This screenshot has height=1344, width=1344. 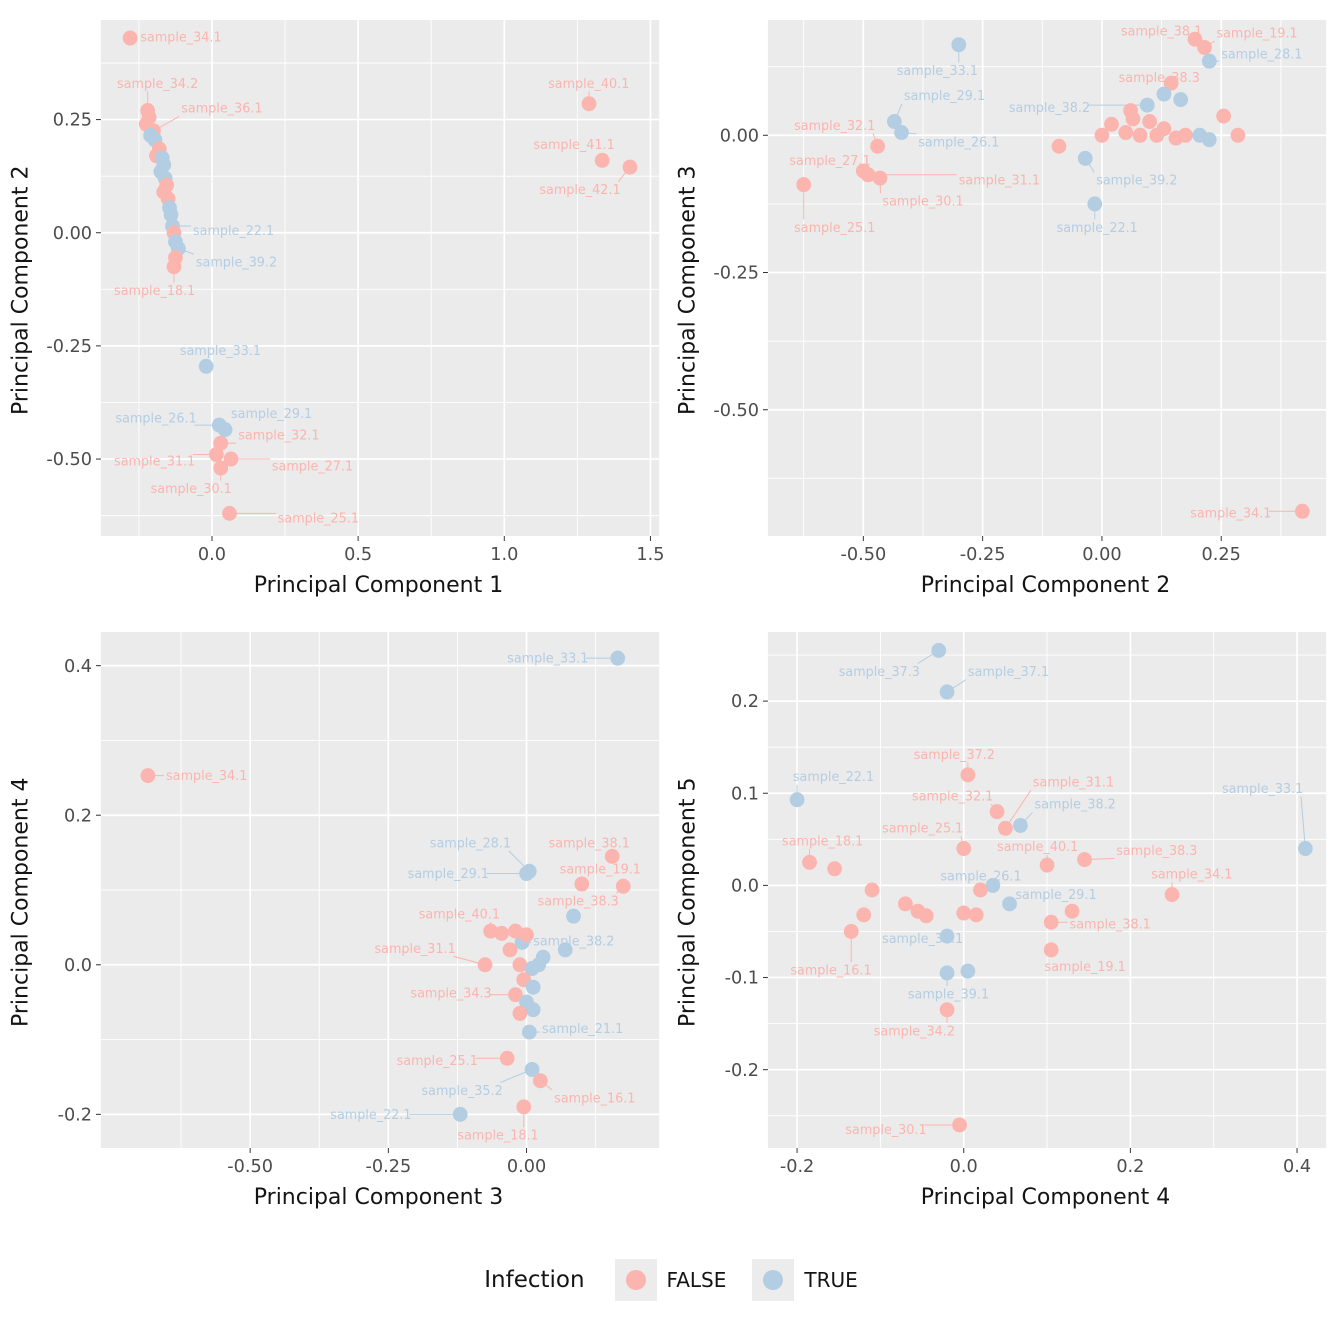 I want to click on svg-text: 0.5, so click(x=358, y=554).